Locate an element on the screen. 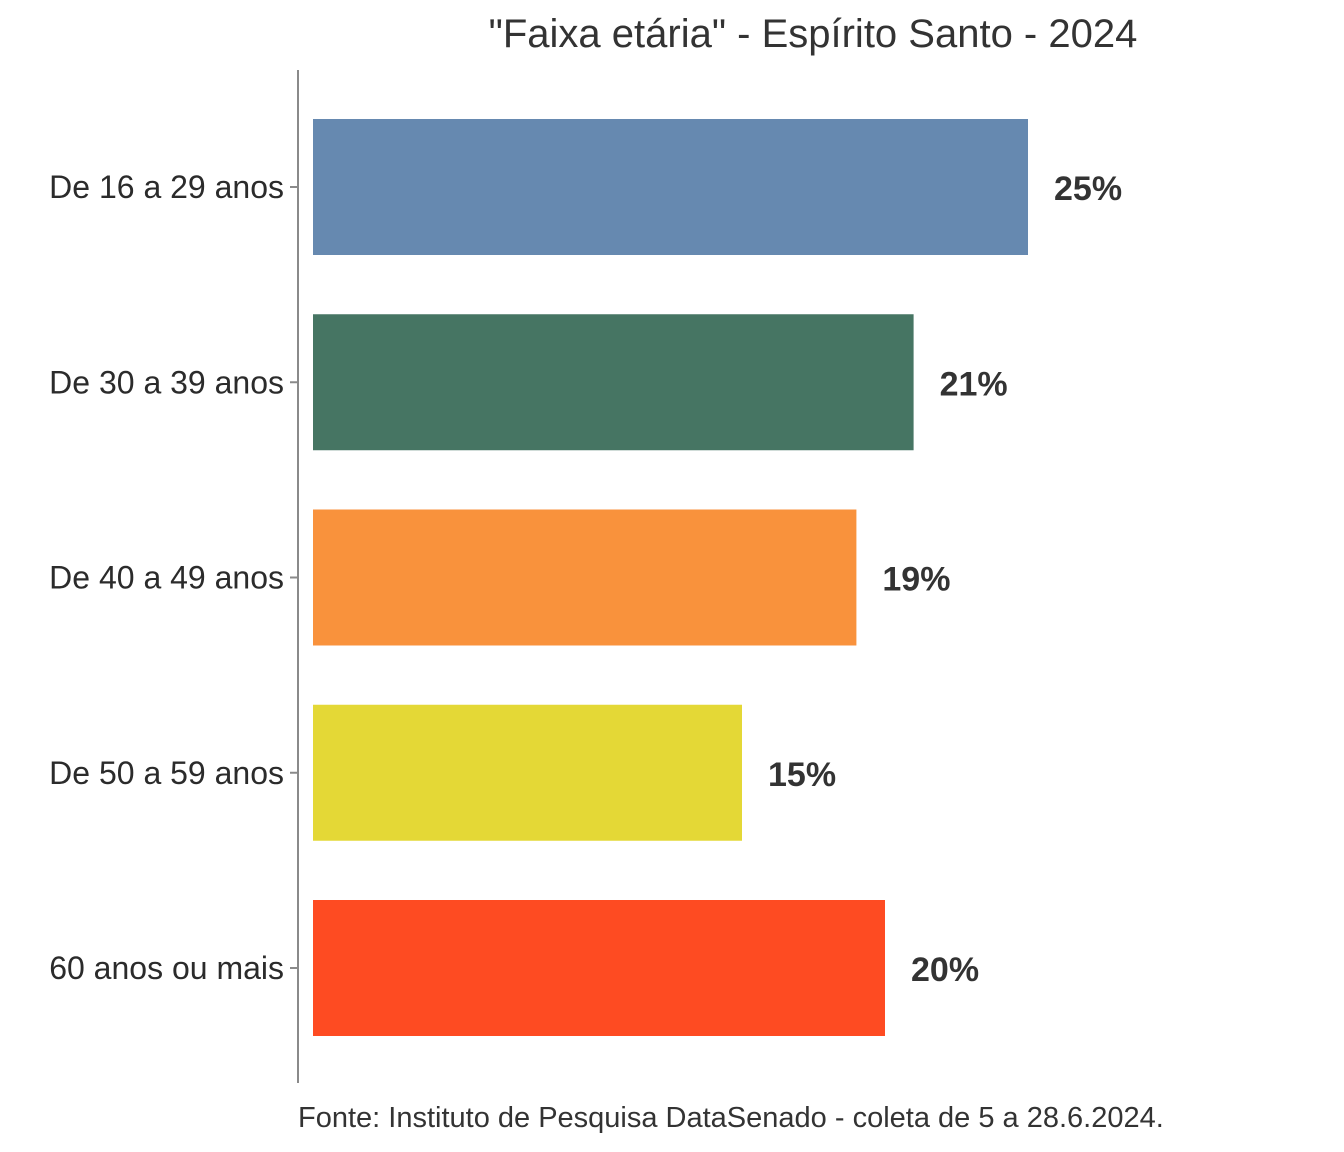 This screenshot has width=1344, height=1152. value-label: 19% is located at coordinates (916, 580).